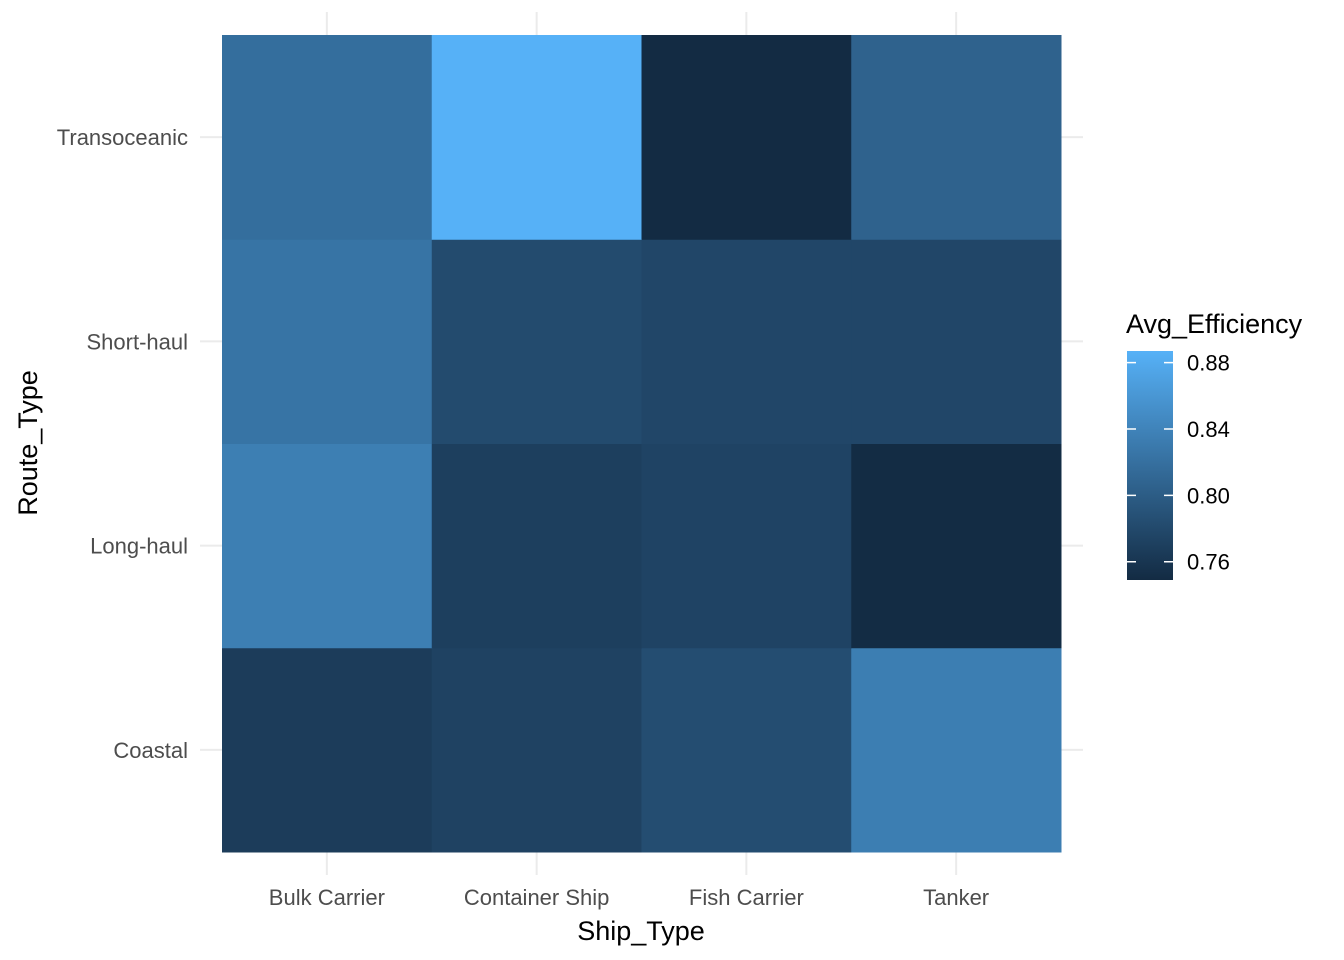 The image size is (1344, 960). I want to click on legend-tick-label: 0.76, so click(1208, 562).